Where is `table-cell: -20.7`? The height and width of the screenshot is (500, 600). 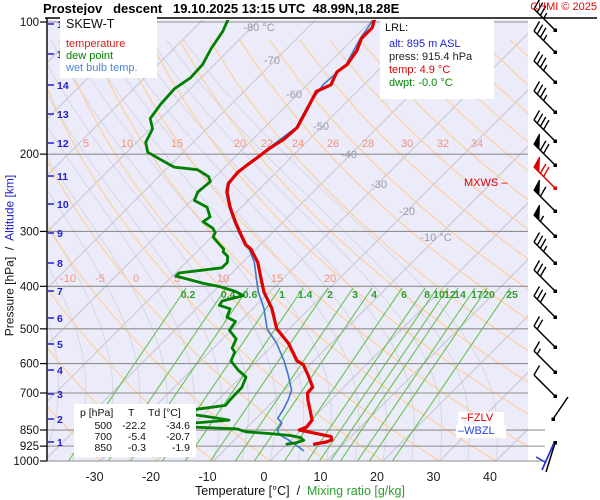
table-cell: -20.7 is located at coordinates (178, 437).